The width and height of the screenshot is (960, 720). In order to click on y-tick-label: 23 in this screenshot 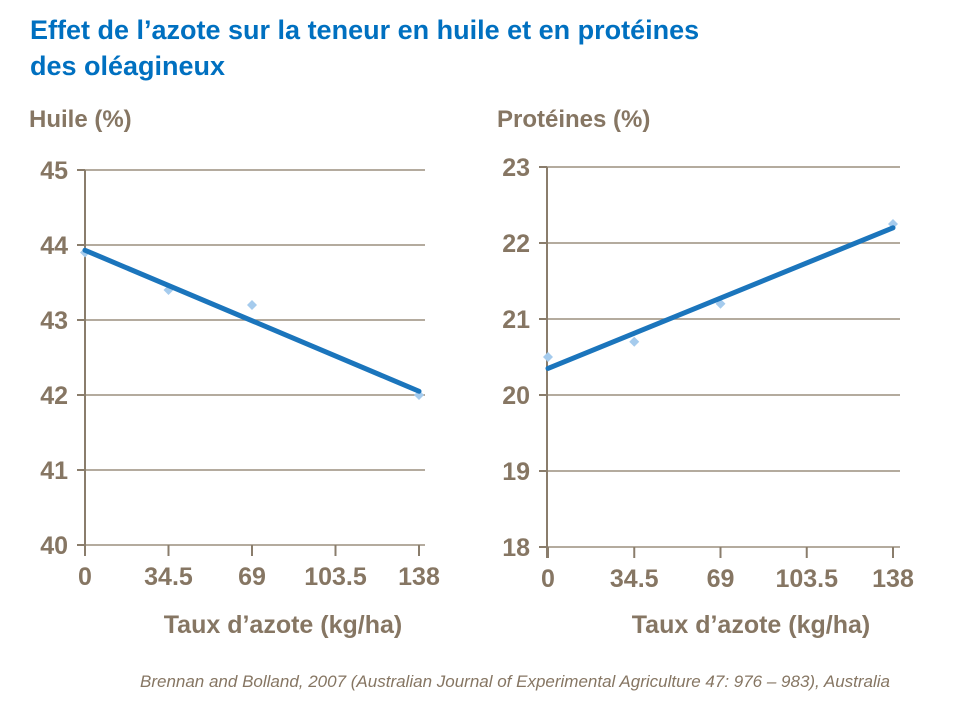, I will do `click(516, 168)`.